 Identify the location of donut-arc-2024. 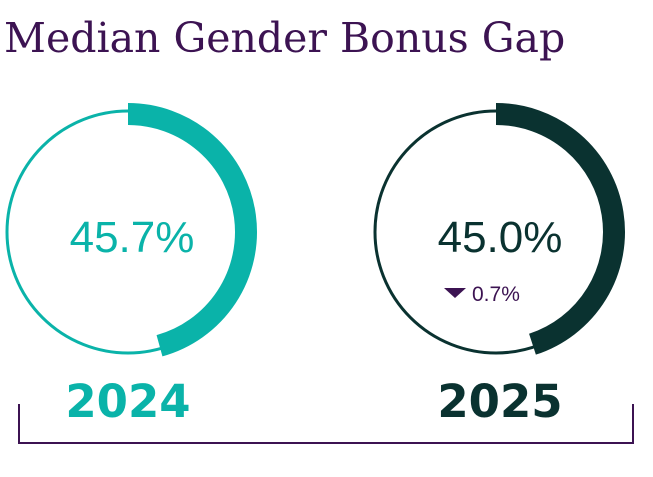
(192, 230).